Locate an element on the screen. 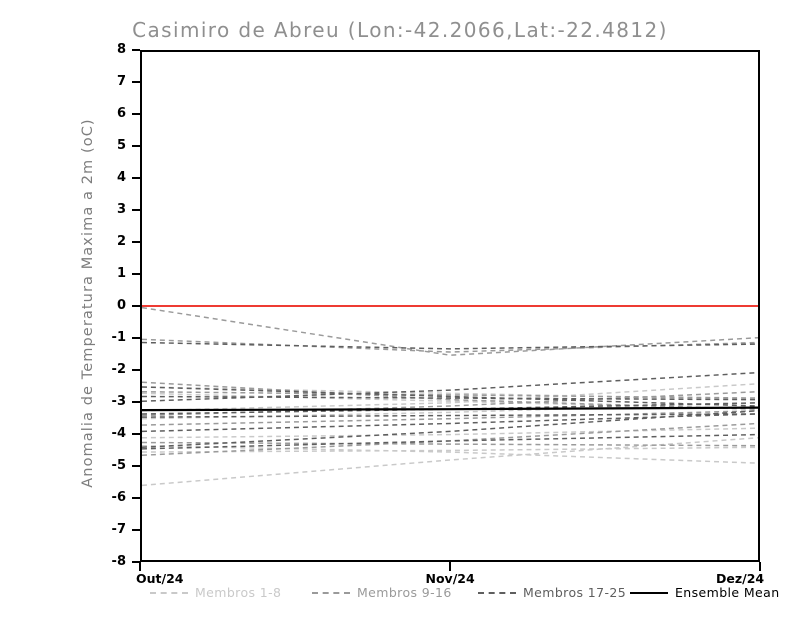 This screenshot has height=618, width=800. x-tick-label: Dez/24 is located at coordinates (740, 578).